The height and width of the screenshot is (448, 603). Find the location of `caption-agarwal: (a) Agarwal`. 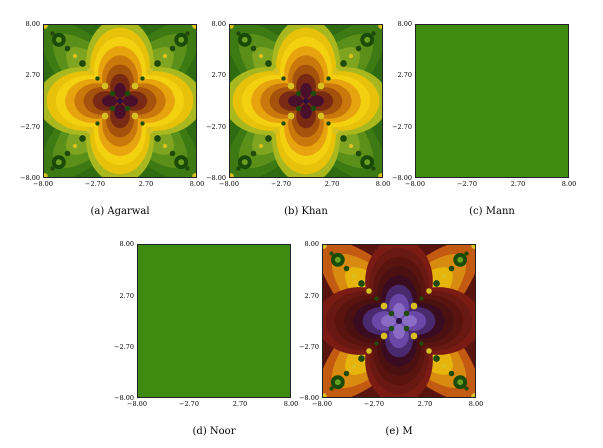

caption-agarwal: (a) Agarwal is located at coordinates (120, 211).